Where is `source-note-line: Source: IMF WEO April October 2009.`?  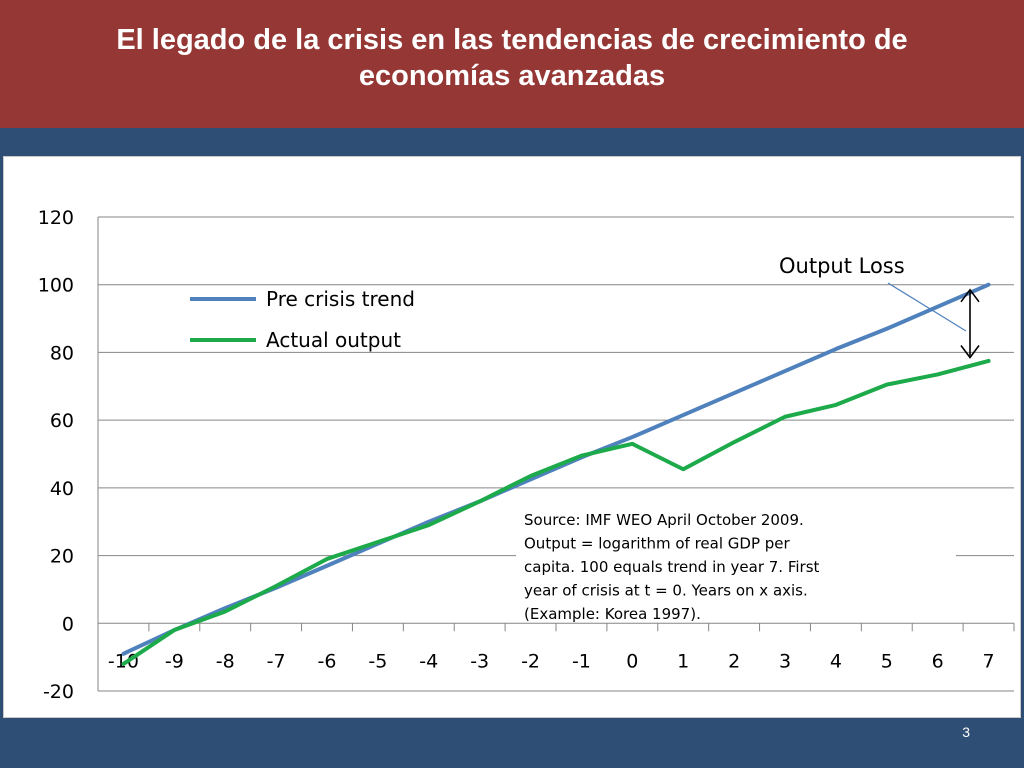 source-note-line: Source: IMF WEO April October 2009. is located at coordinates (664, 520).